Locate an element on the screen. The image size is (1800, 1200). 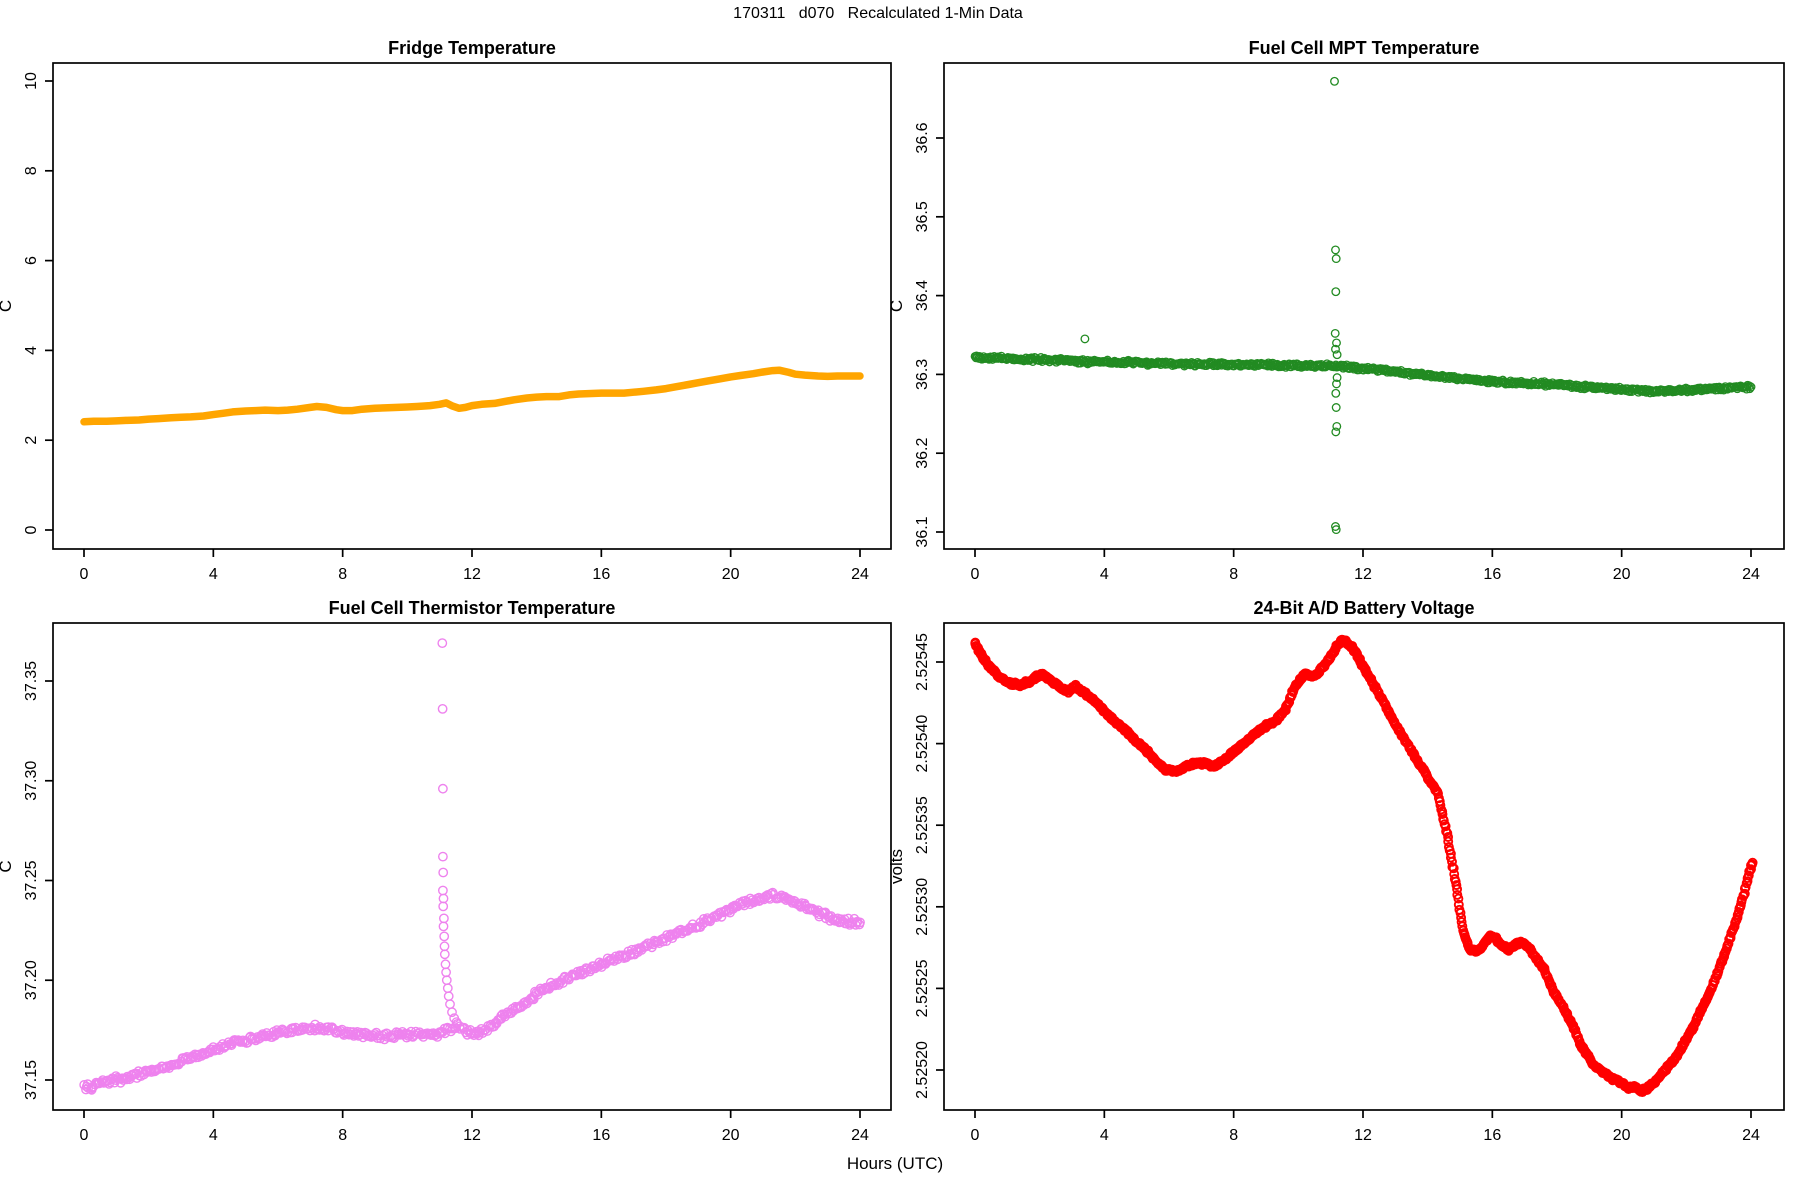
y-tick-label: 37.30 is located at coordinates (31, 781).